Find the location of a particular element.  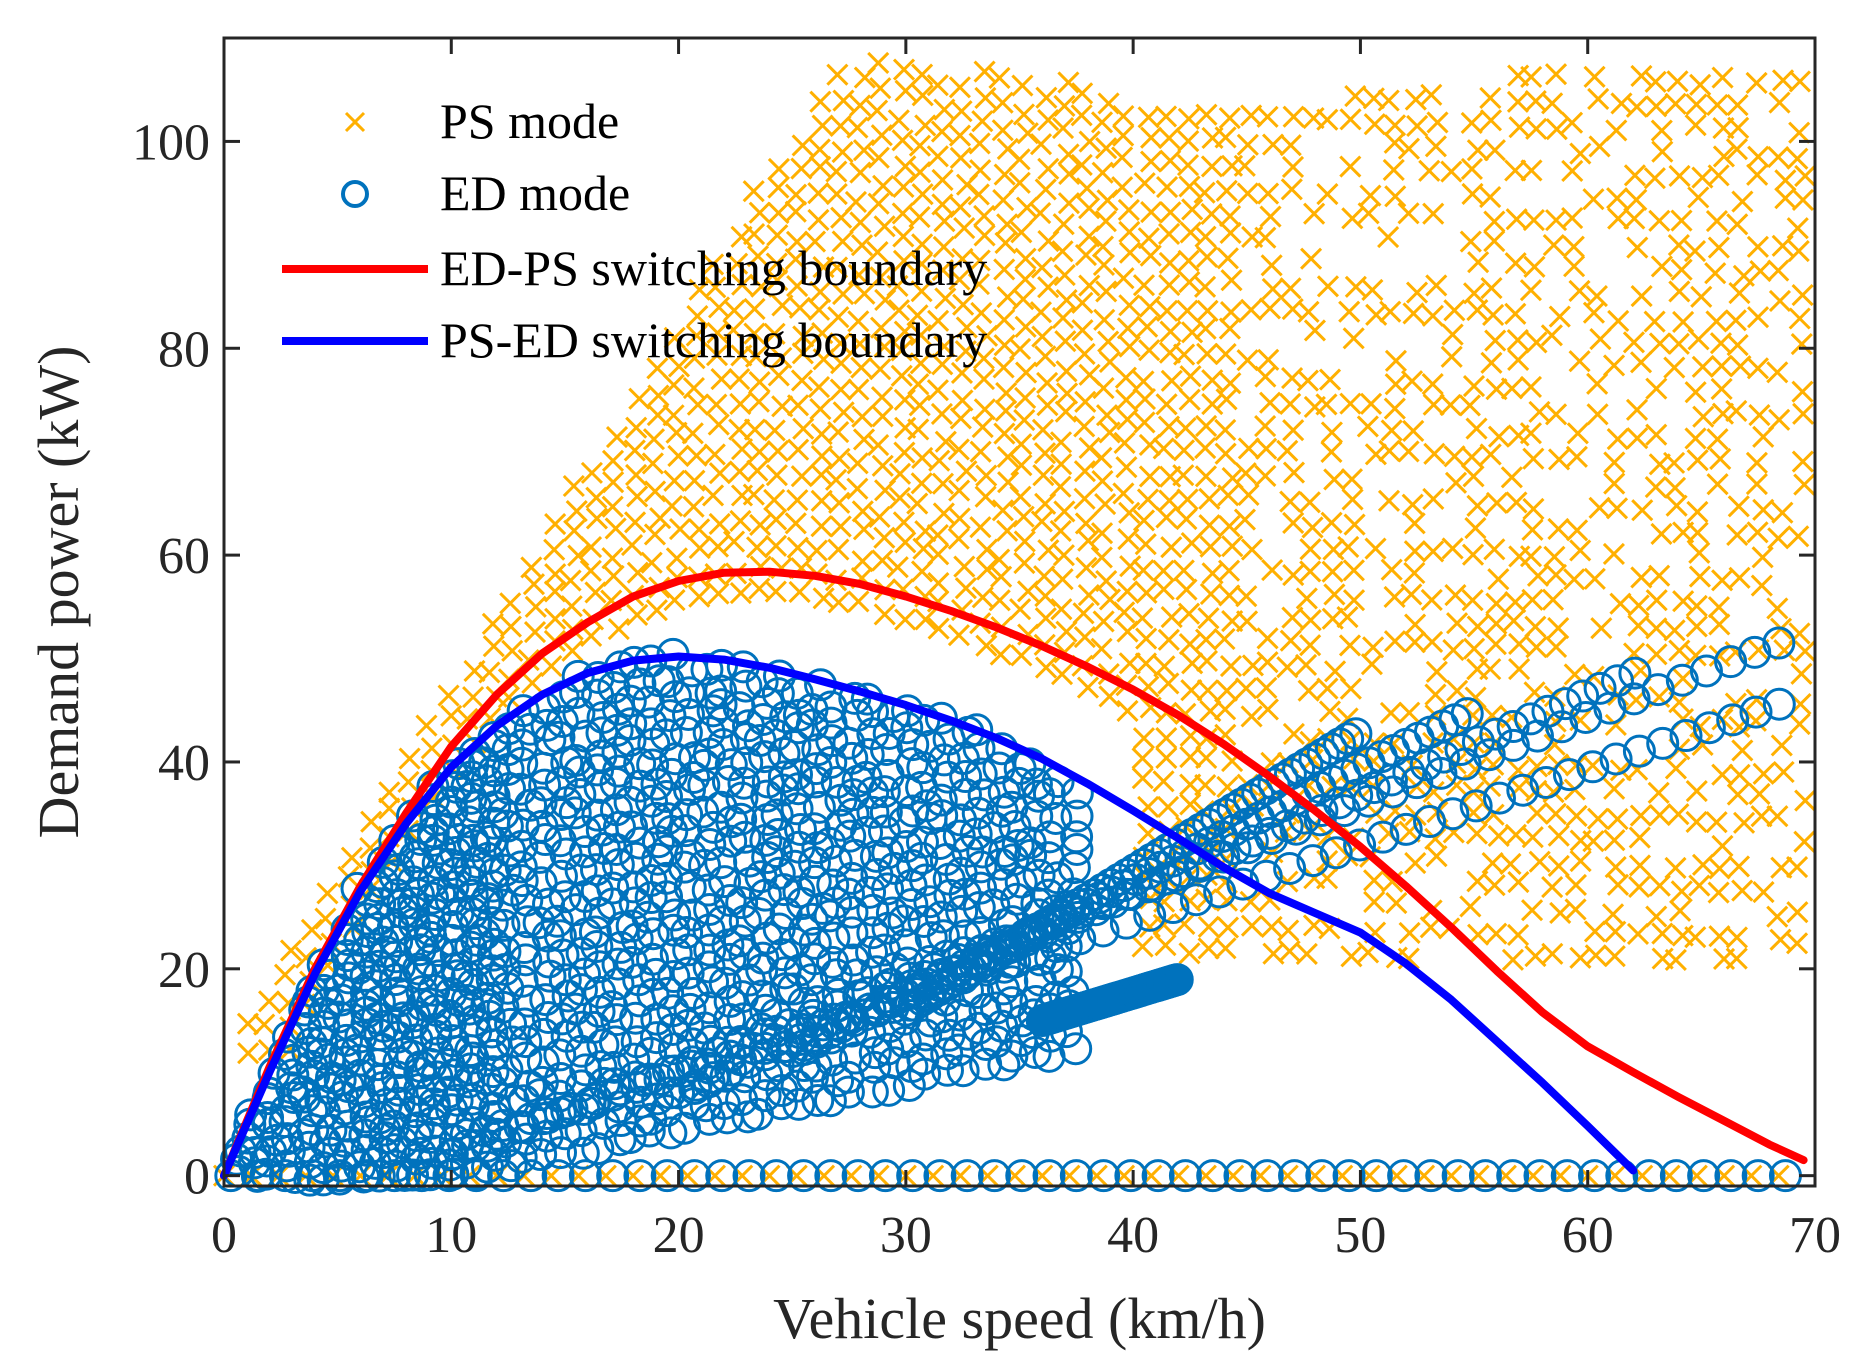

y-tick-label: 0 is located at coordinates (197, 1177).